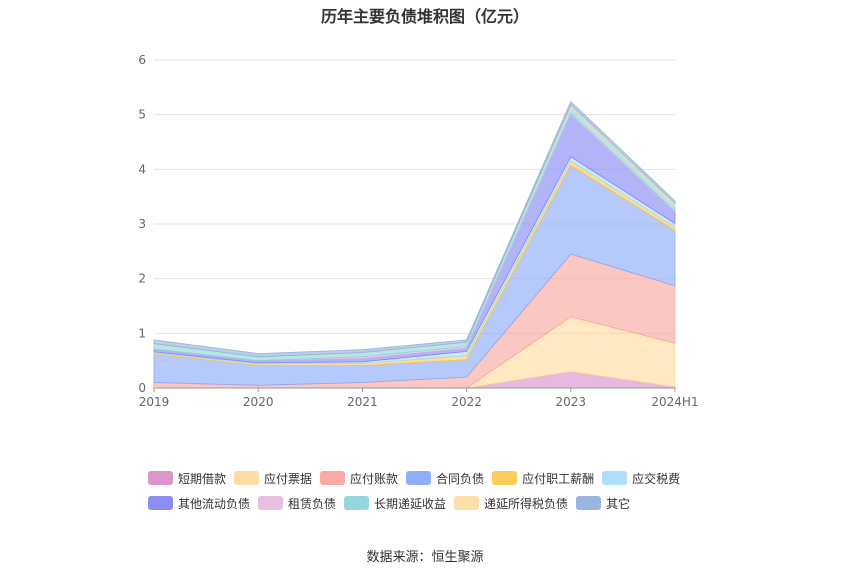  Describe the element at coordinates (288, 478) in the screenshot. I see `legend-label: 应付票据` at that location.